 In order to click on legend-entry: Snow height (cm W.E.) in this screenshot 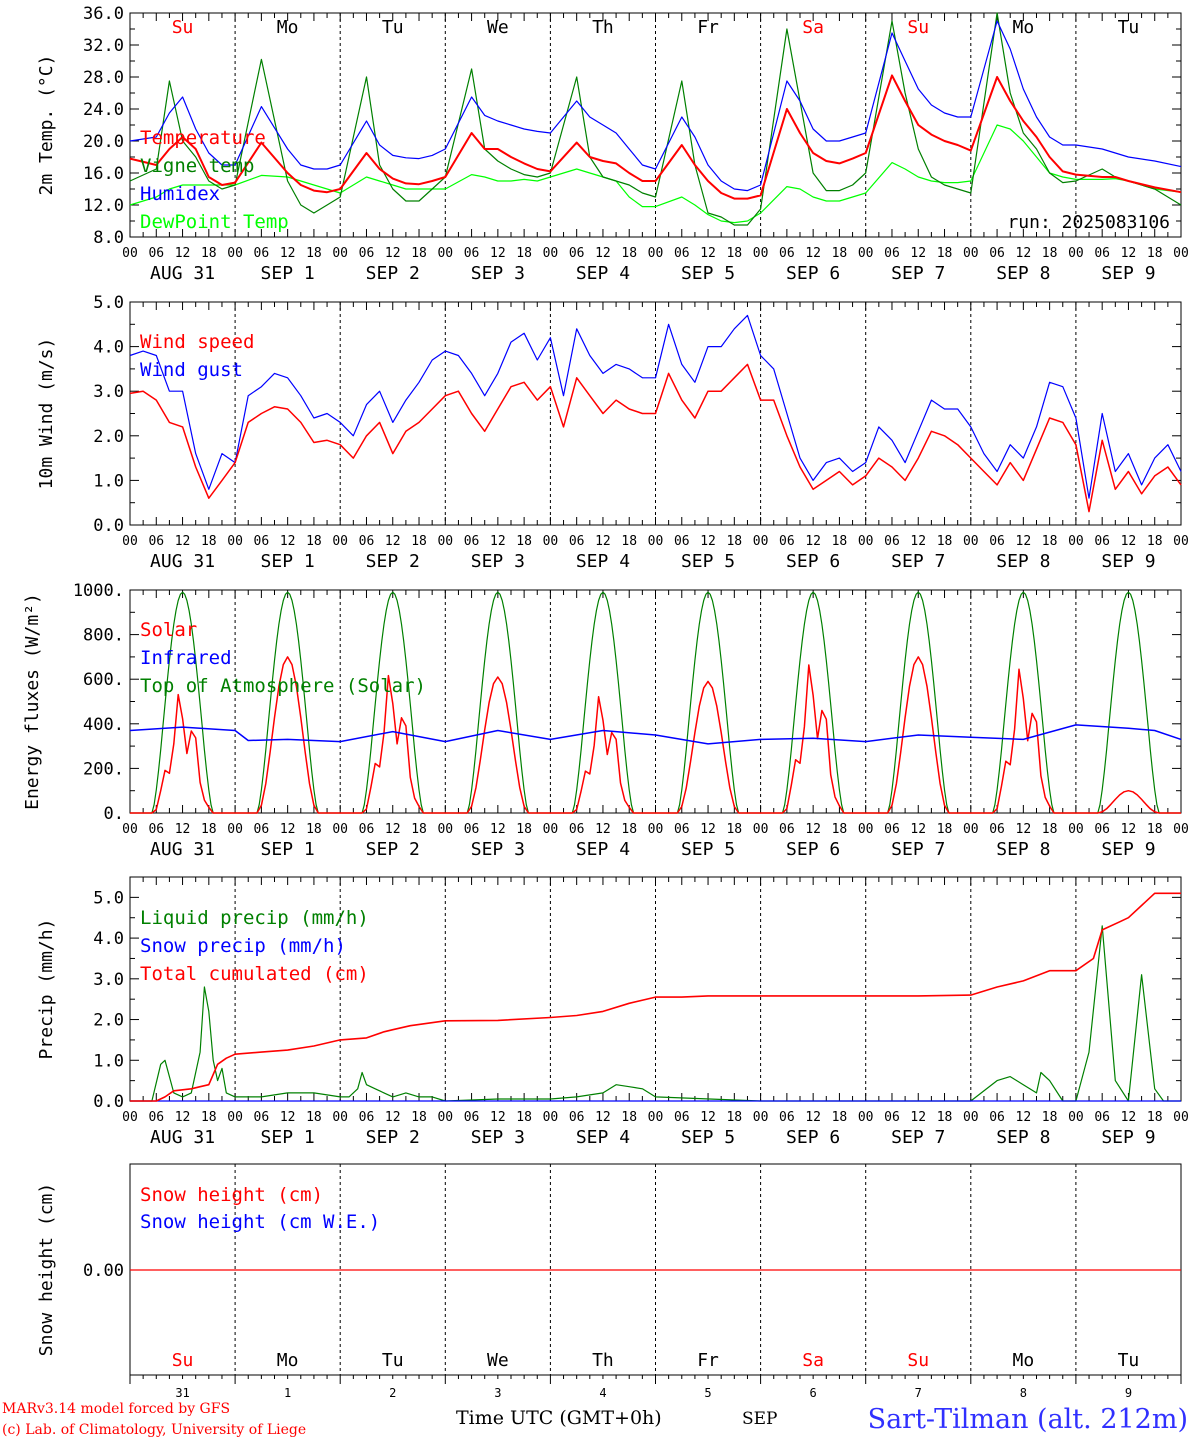, I will do `click(260, 1222)`.